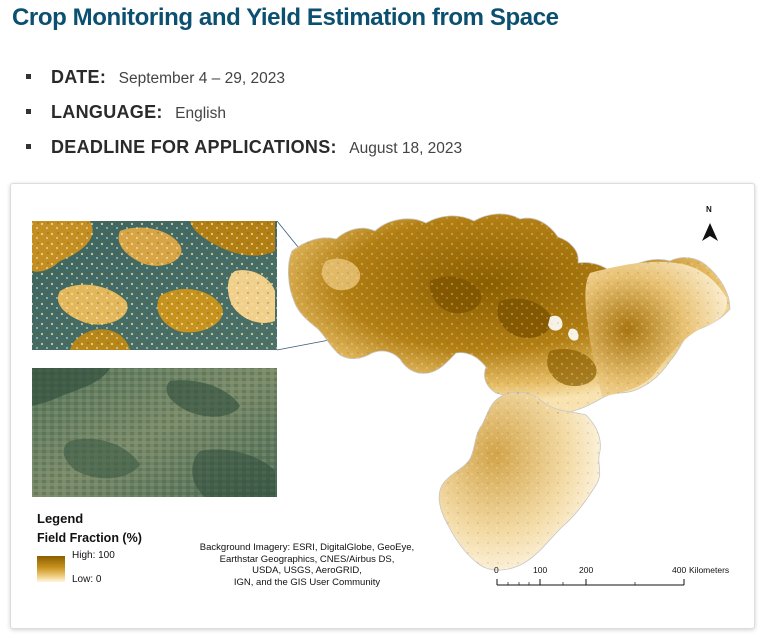 The width and height of the screenshot is (764, 638). What do you see at coordinates (89, 538) in the screenshot?
I see `legend-subtitle: Field Fraction (%)` at bounding box center [89, 538].